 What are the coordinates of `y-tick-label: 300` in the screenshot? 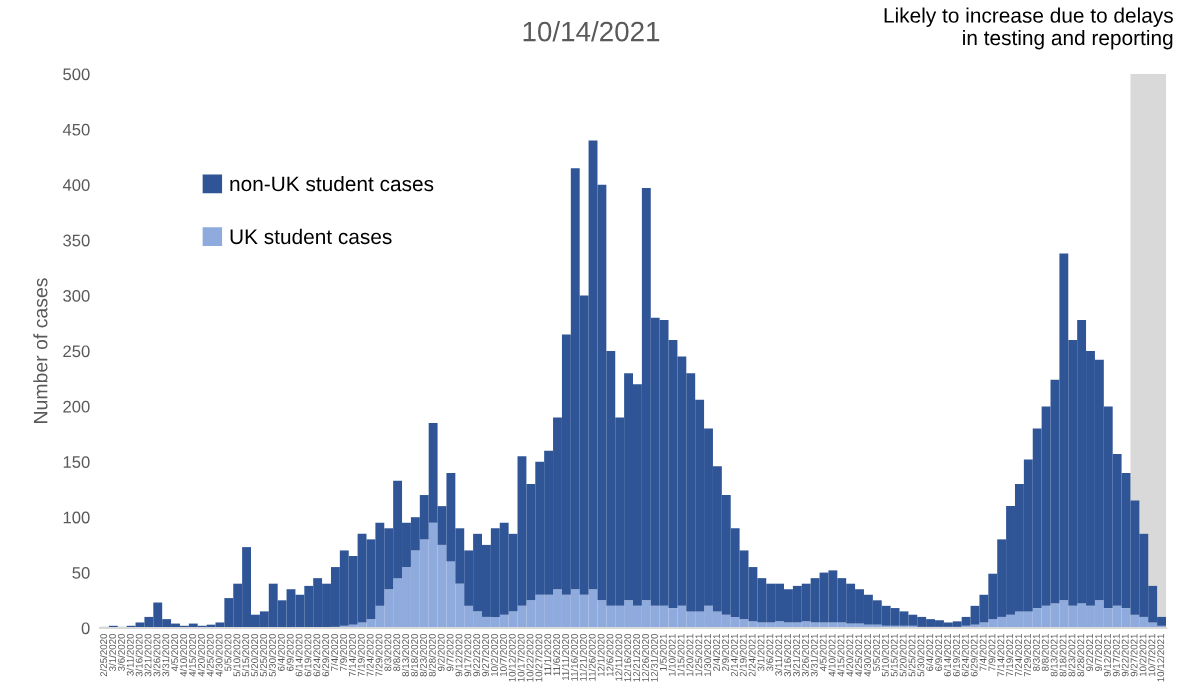 It's located at (76, 296).